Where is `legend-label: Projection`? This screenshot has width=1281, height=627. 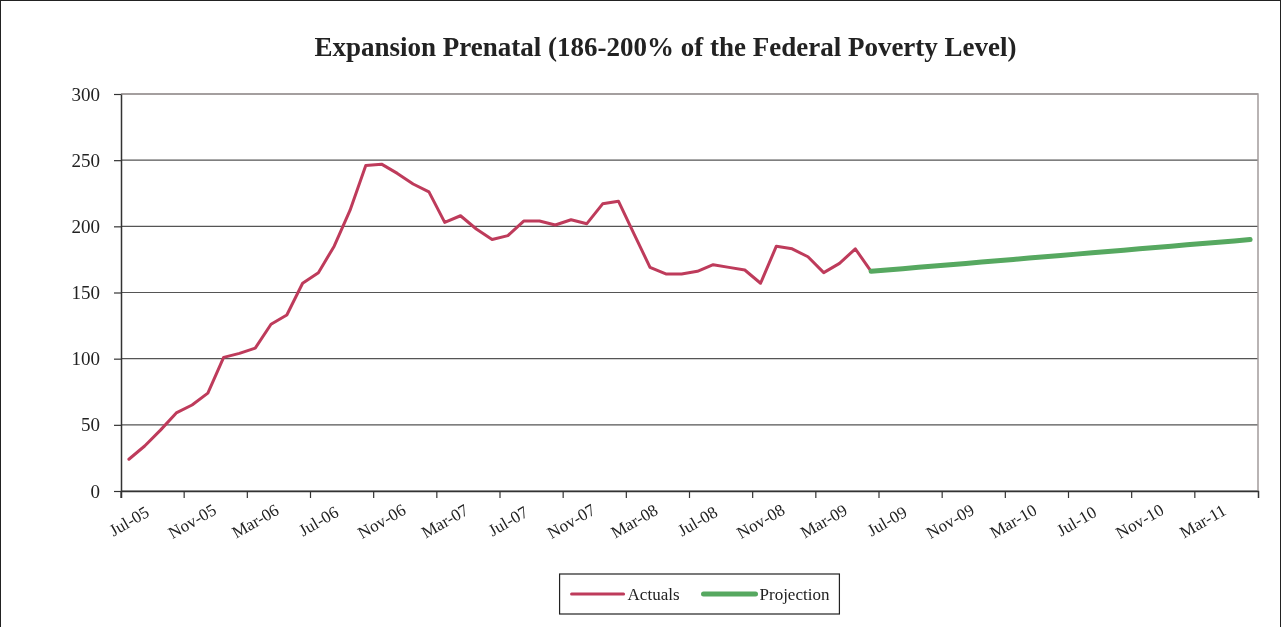
legend-label: Projection is located at coordinates (794, 594).